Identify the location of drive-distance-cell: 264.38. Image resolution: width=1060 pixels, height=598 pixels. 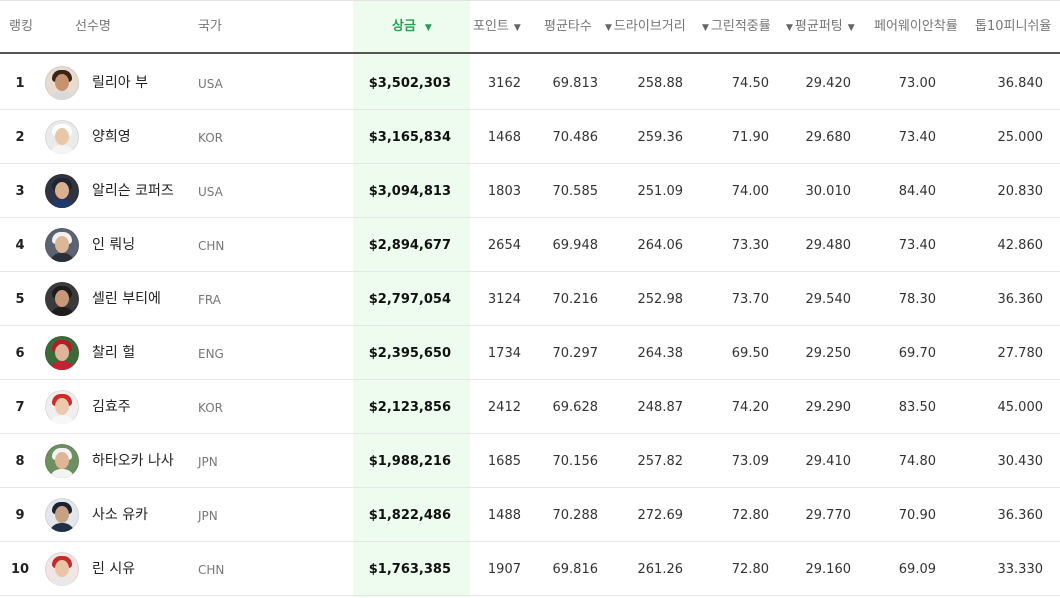
(660, 353).